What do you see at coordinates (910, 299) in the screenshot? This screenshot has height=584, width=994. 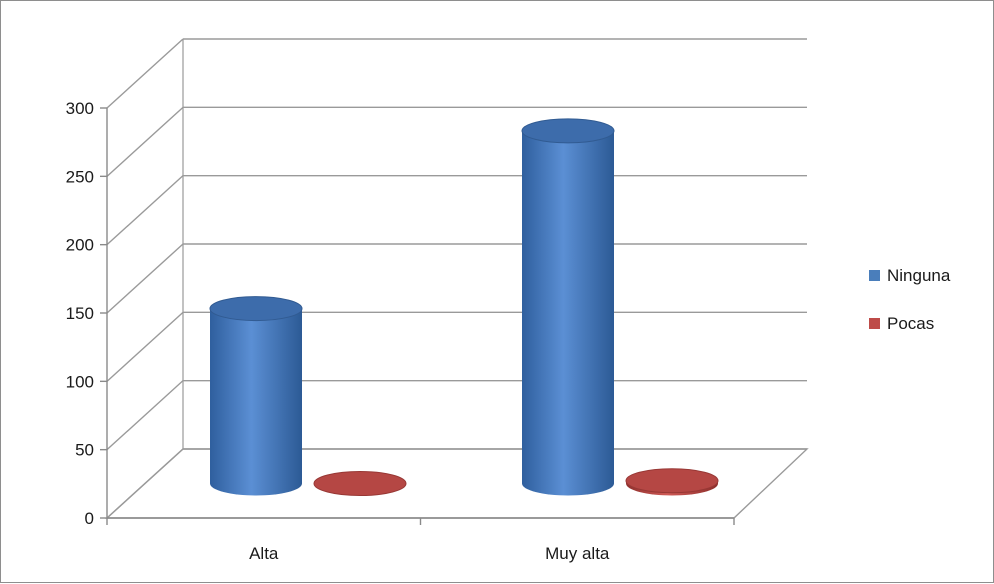 I see `legend: Ninguna Pocas` at bounding box center [910, 299].